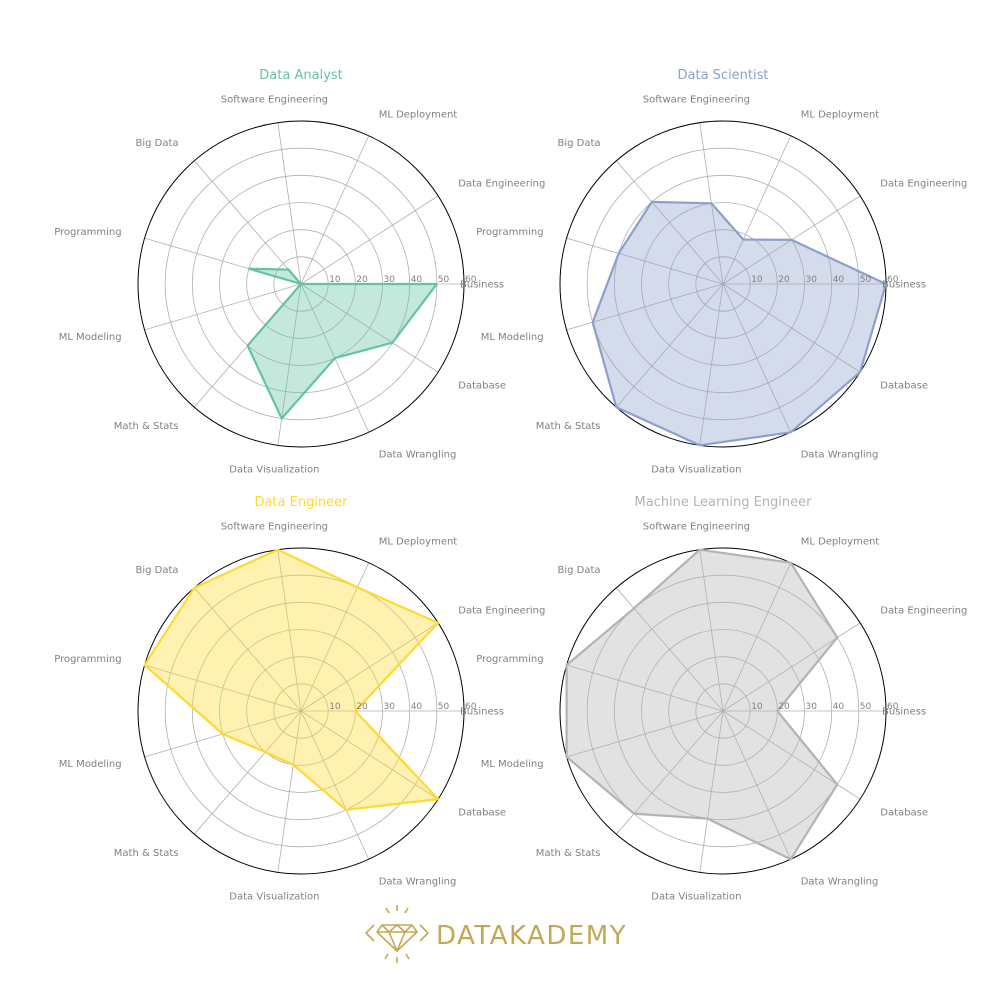  I want to click on panel-title: Data Analyst, so click(300, 75).